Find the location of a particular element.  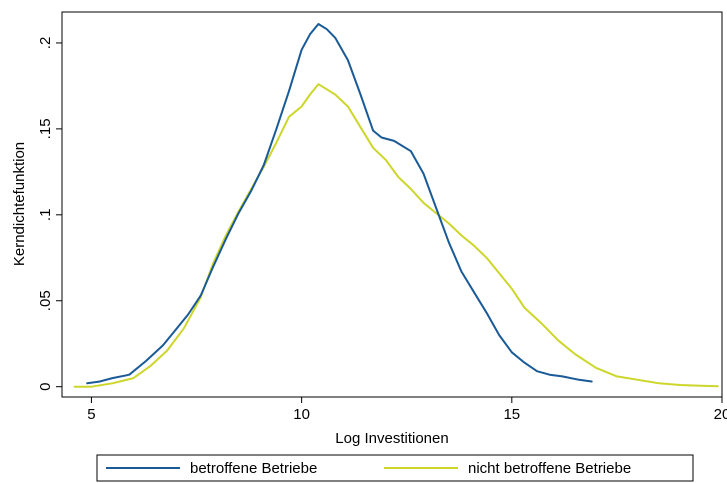

x-tick-label: 15 is located at coordinates (511, 414).